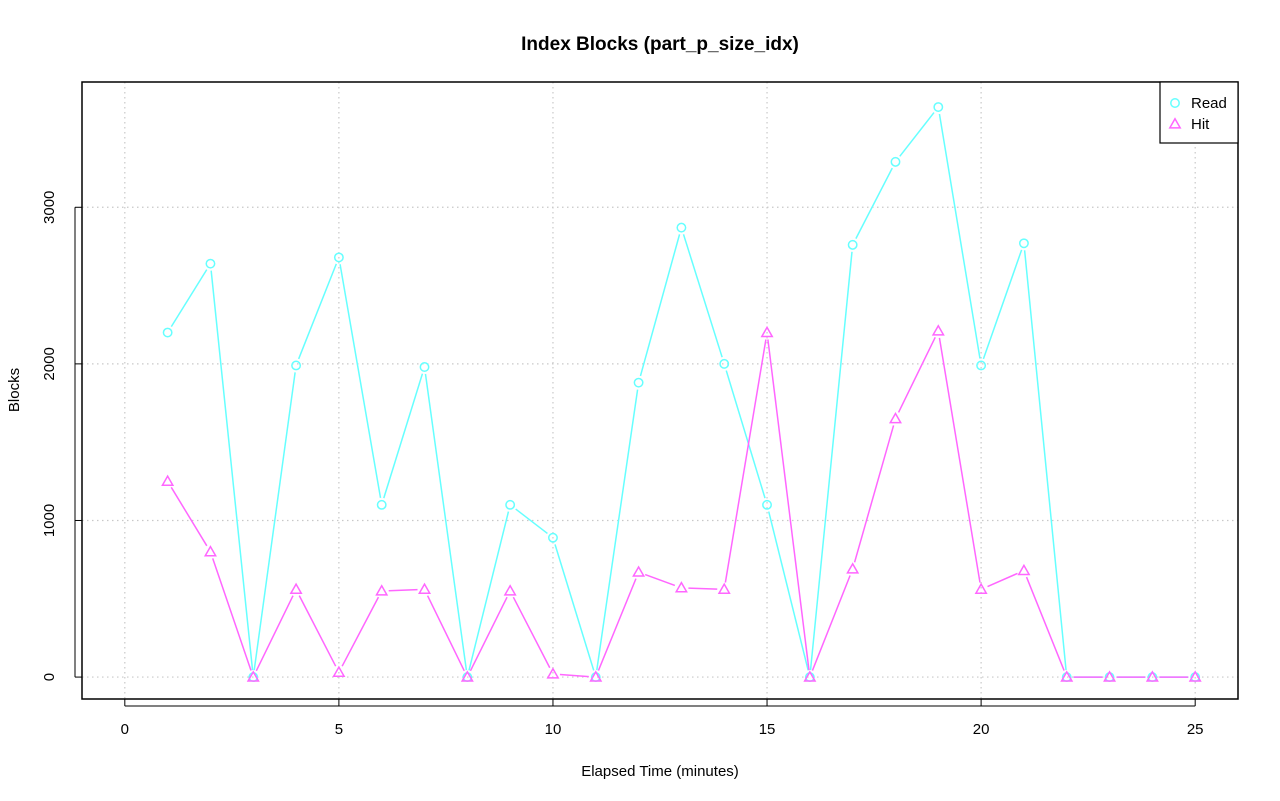 This screenshot has width=1280, height=801. What do you see at coordinates (1195, 729) in the screenshot?
I see `x-tick-label: 25` at bounding box center [1195, 729].